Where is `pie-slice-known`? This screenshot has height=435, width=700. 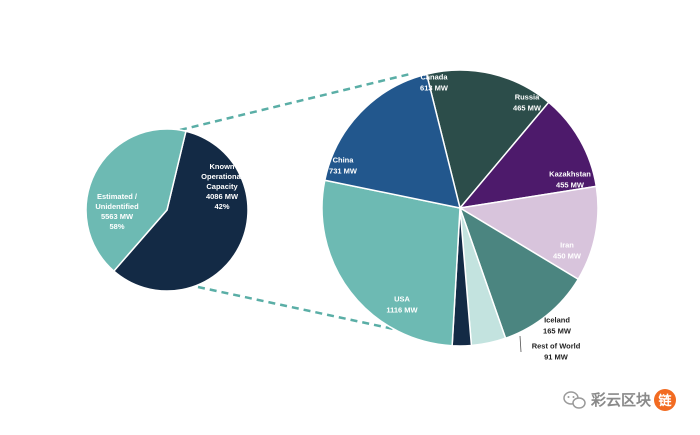 pie-slice-known is located at coordinates (136, 200).